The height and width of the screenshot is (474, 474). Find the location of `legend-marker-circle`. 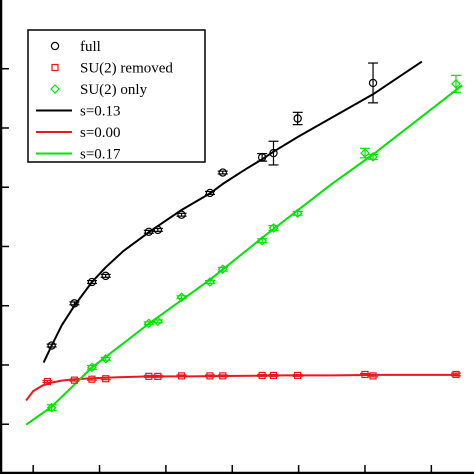

legend-marker-circle is located at coordinates (55, 46).